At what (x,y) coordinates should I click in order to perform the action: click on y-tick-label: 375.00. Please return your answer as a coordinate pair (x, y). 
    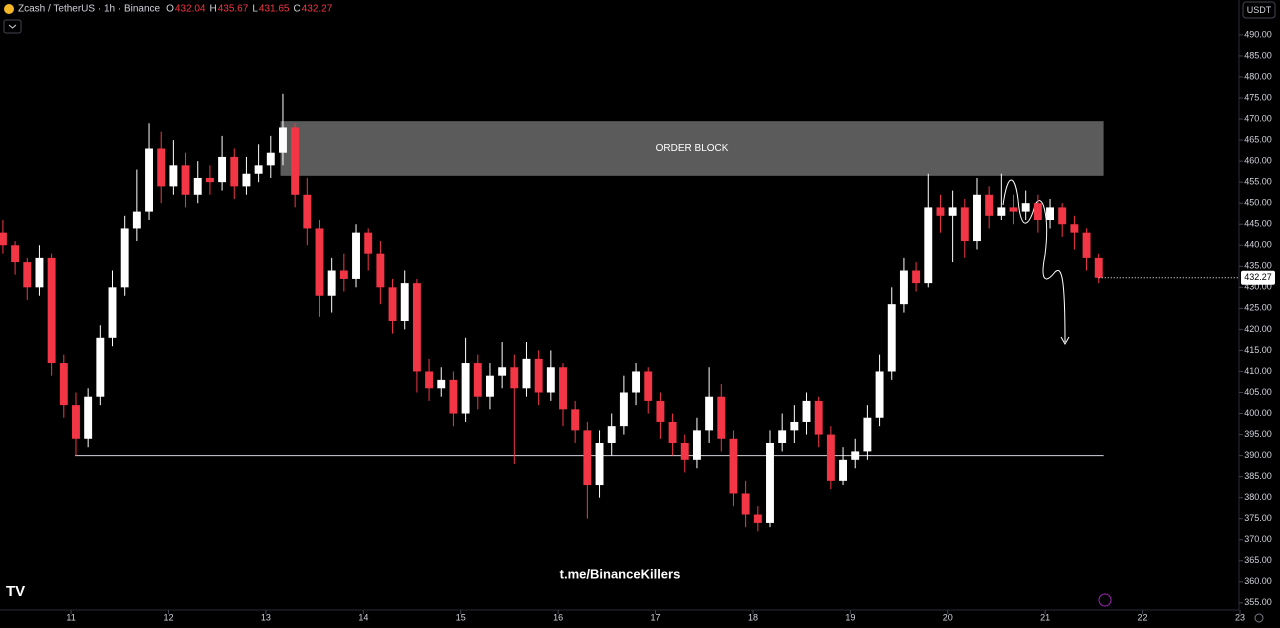
    Looking at the image, I should click on (1258, 518).